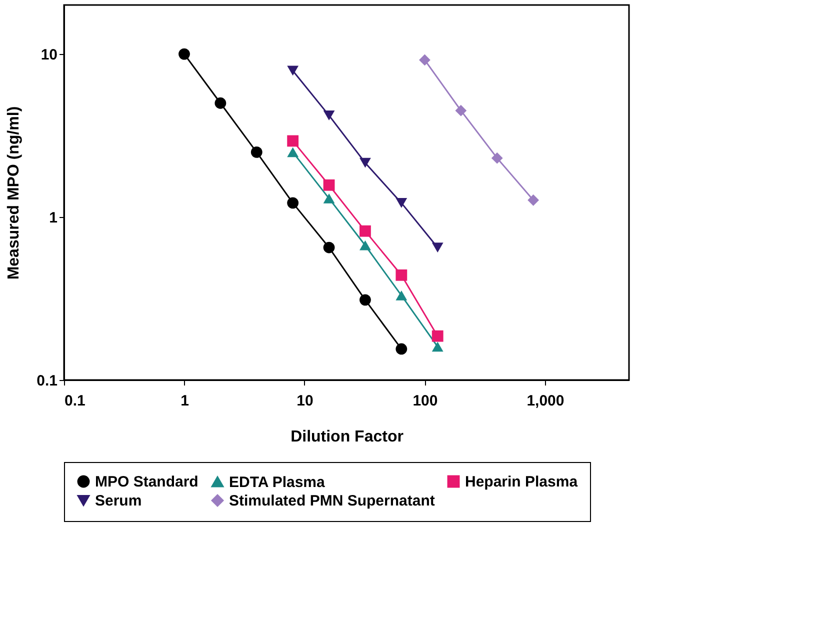 This screenshot has height=618, width=827. Describe the element at coordinates (146, 482) in the screenshot. I see `legend-label: MPO Standard` at that location.